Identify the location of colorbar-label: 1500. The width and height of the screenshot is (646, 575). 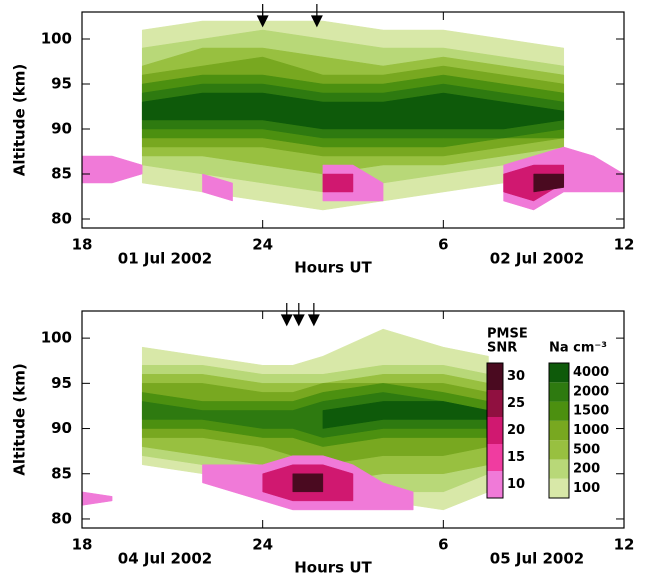
(591, 411).